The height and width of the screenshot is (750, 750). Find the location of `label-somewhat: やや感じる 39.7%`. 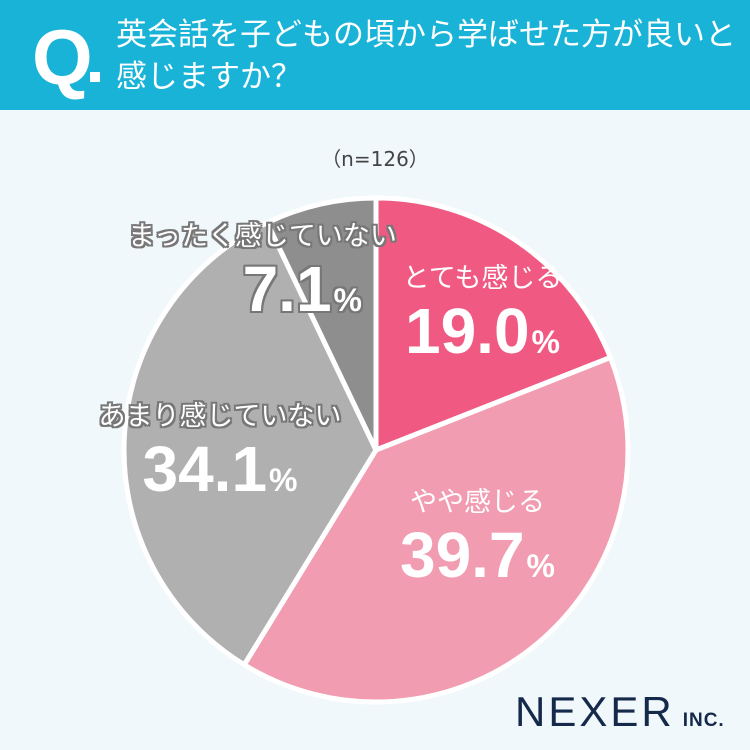

label-somewhat: やや感じる 39.7% is located at coordinates (477, 543).